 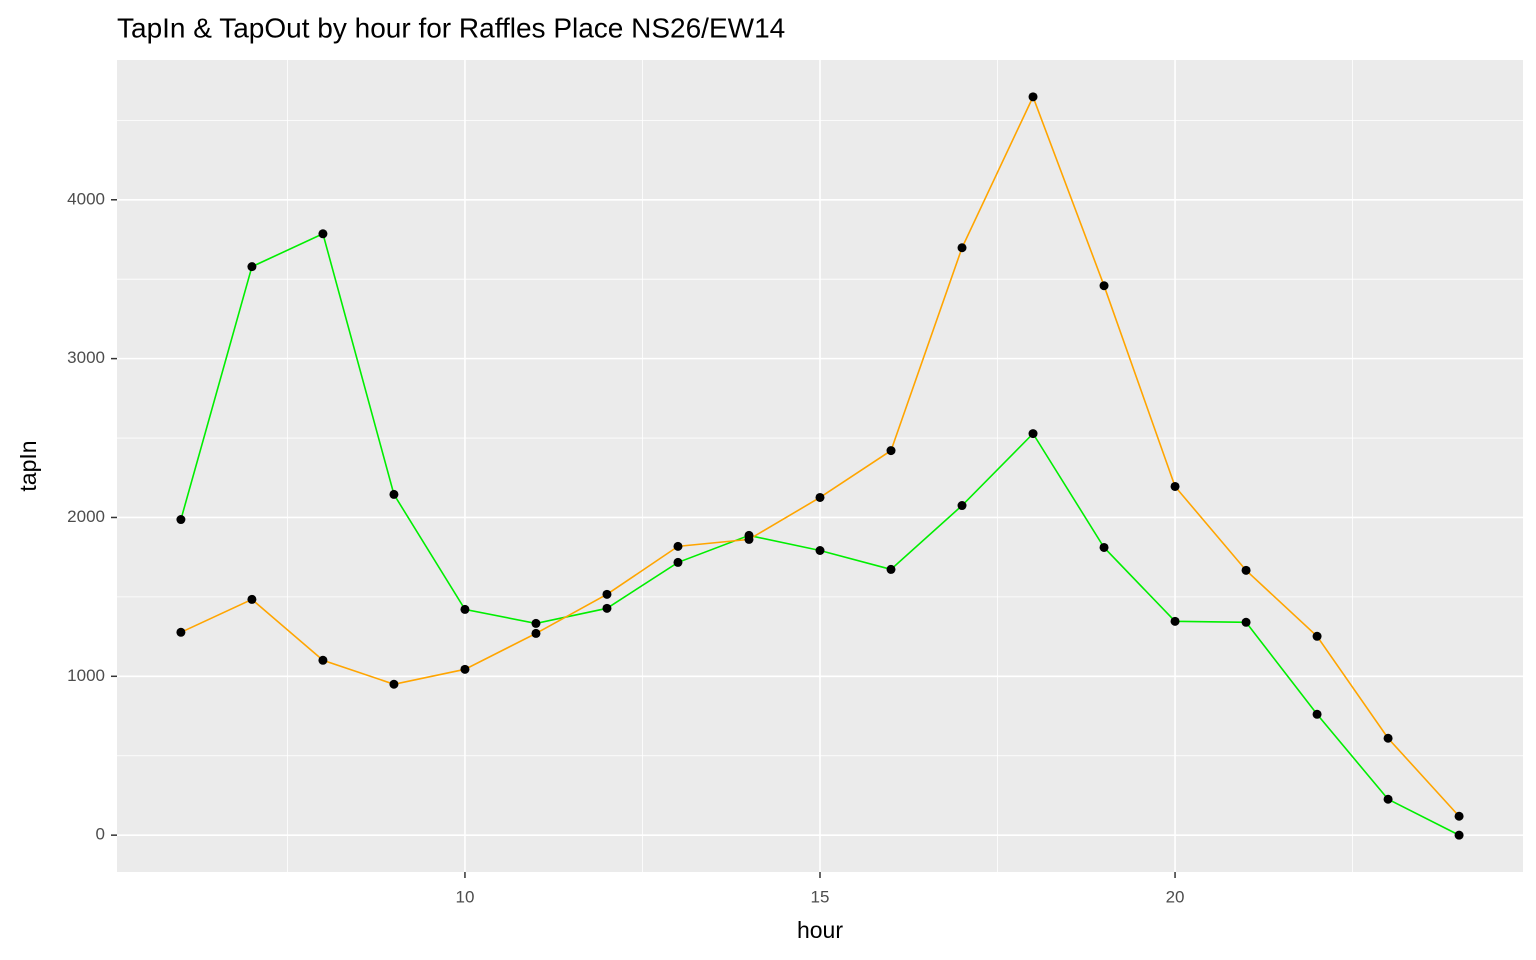 What do you see at coordinates (1175, 896) in the screenshot?
I see `x-tick-label: 20` at bounding box center [1175, 896].